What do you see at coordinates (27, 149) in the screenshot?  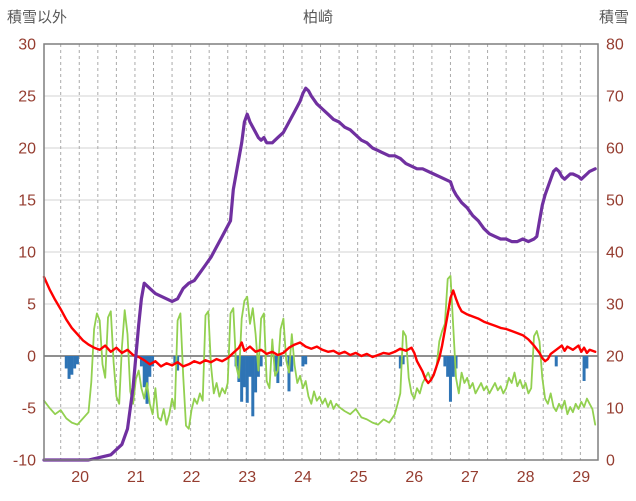 I see `left-axis-tick-label: 20` at bounding box center [27, 149].